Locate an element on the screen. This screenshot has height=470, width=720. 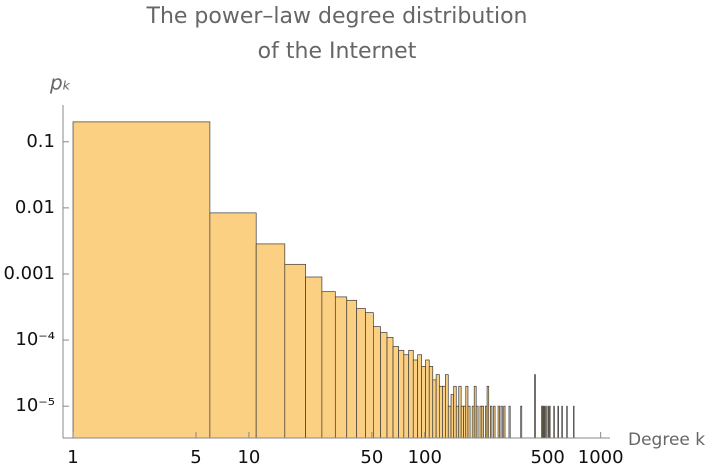
y-tick-label: 0.001 is located at coordinates (29, 273).